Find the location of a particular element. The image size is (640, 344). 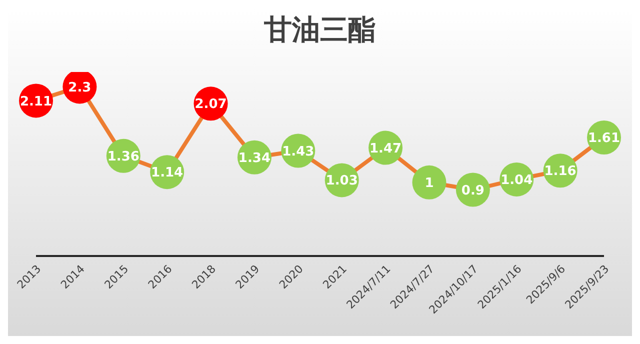

data-label: 1.14 is located at coordinates (167, 173).